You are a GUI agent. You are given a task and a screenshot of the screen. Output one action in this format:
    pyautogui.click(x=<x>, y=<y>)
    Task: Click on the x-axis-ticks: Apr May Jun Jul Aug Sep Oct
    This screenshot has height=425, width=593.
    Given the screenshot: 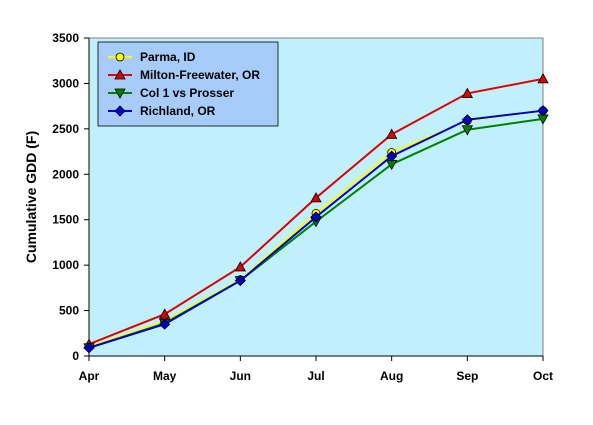 What is the action you would take?
    pyautogui.click(x=316, y=369)
    